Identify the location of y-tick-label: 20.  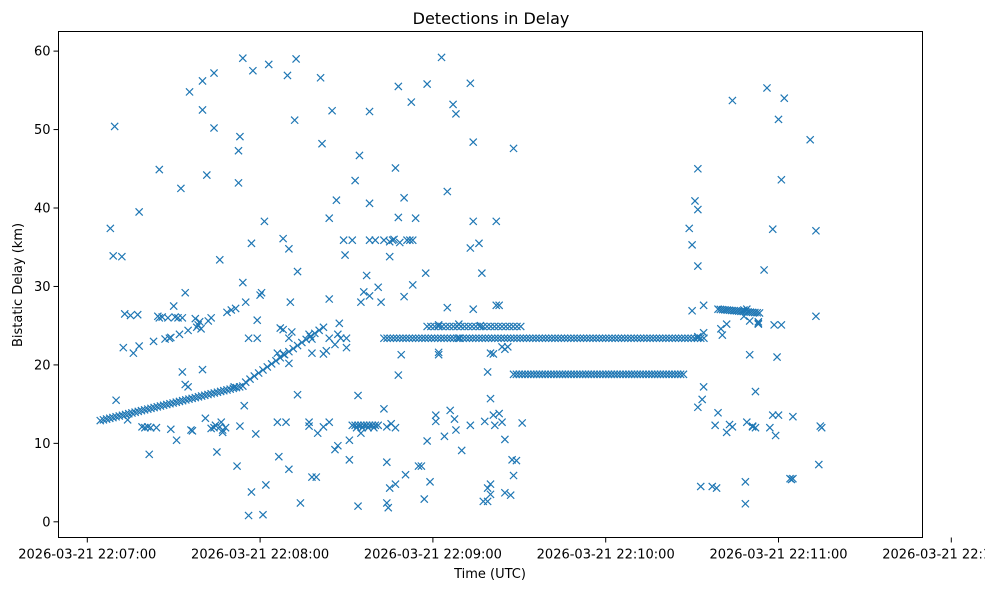
(42, 365).